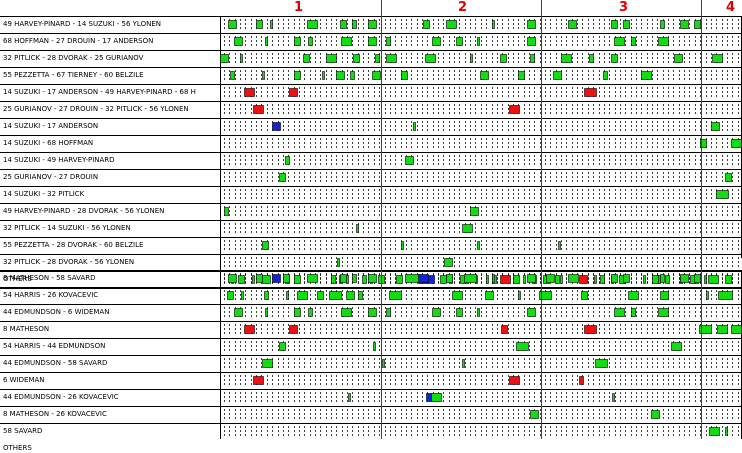  What do you see at coordinates (82, 24) in the screenshot?
I see `row-label: 49 HARVEY-PINARD - 14 SUZUKI - 56 YLONEN` at bounding box center [82, 24].